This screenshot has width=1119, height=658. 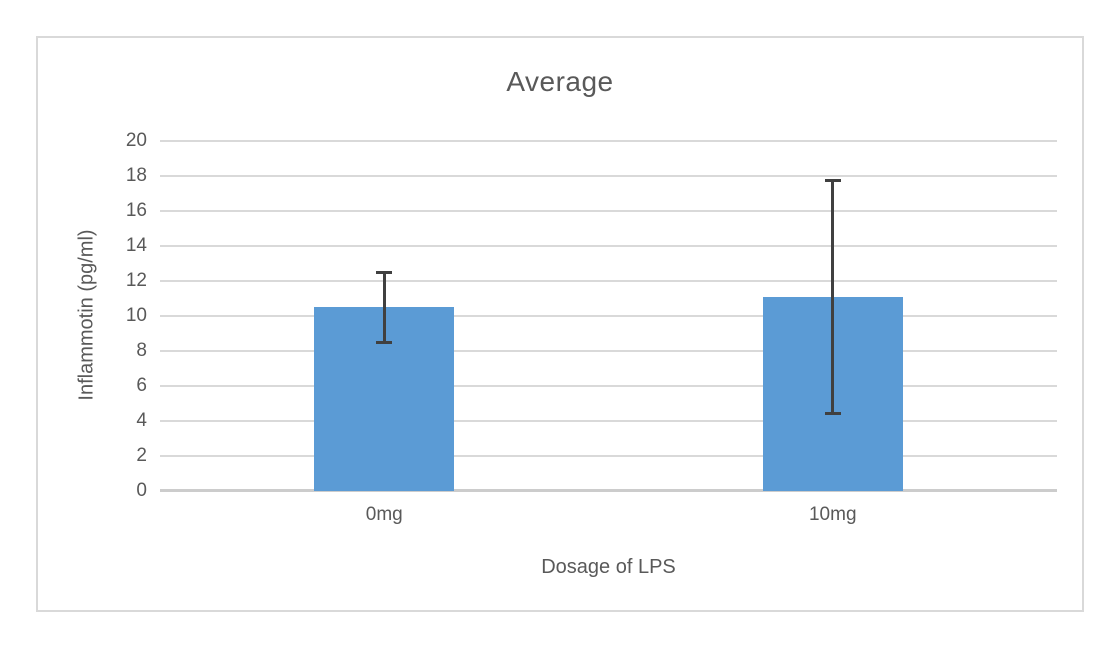 I want to click on y-tick-label: 4, so click(x=141, y=420).